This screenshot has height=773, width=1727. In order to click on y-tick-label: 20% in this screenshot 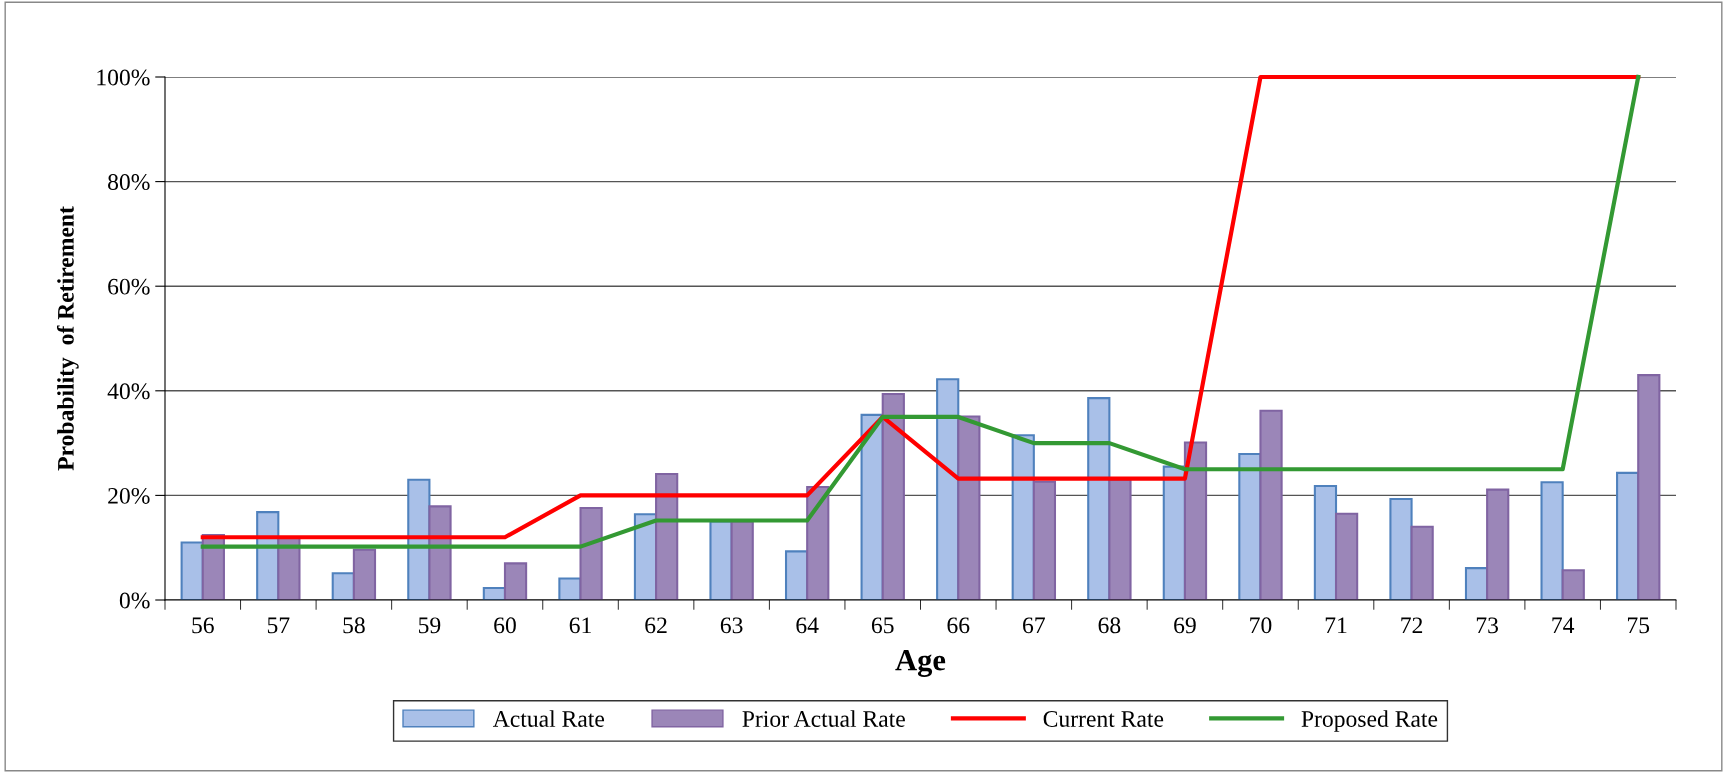, I will do `click(129, 495)`.